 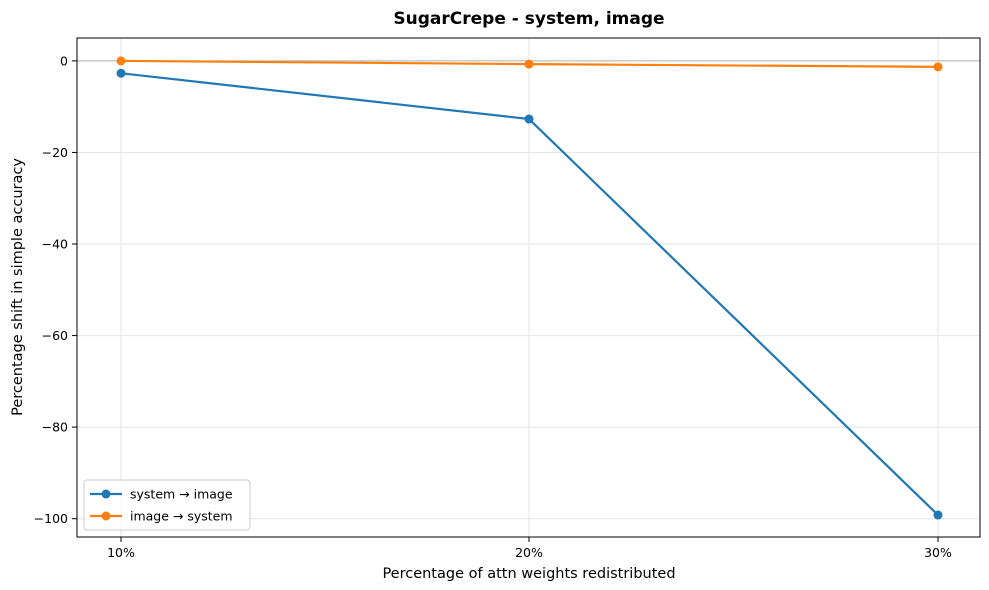 I want to click on y-tick-label: −60, so click(x=55, y=335).